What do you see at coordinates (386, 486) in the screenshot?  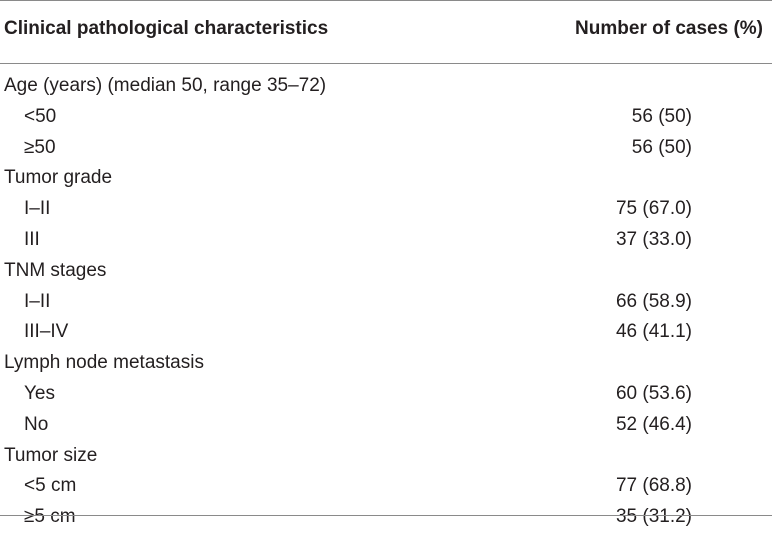 I see `table-row: <5 cm 77 (68.8)` at bounding box center [386, 486].